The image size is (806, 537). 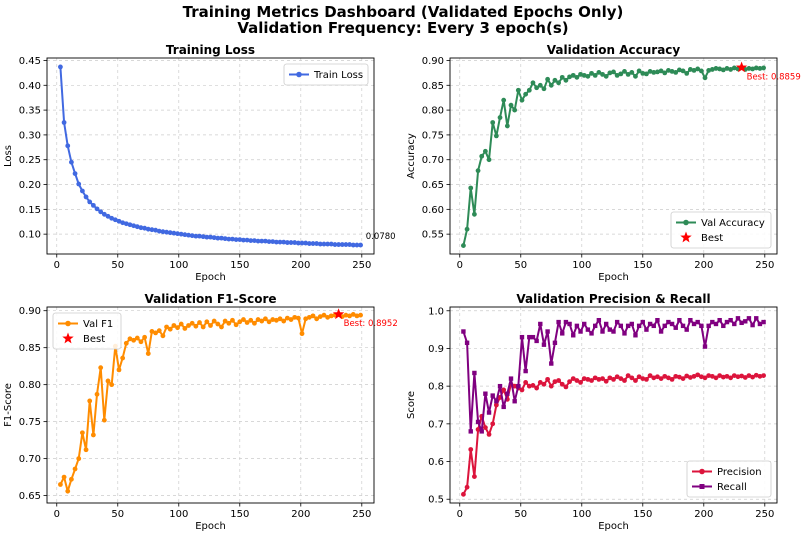 What do you see at coordinates (436, 349) in the screenshot?
I see `y-tick-label: 0.9` at bounding box center [436, 349].